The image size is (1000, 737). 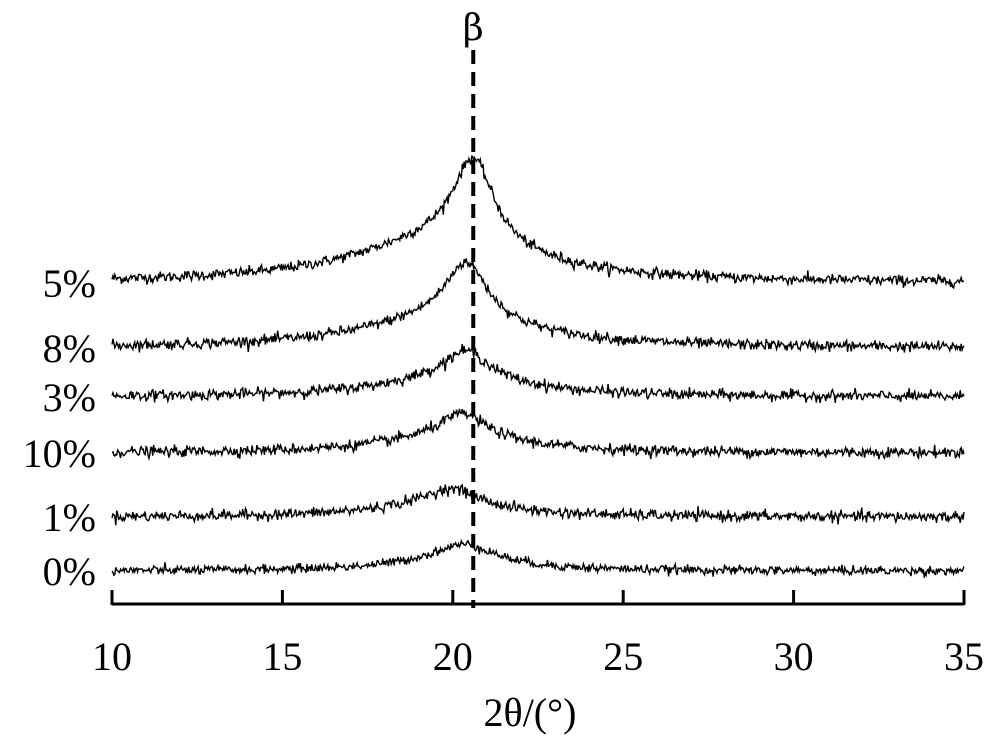 What do you see at coordinates (69, 397) in the screenshot?
I see `series-label-3pct: 3%` at bounding box center [69, 397].